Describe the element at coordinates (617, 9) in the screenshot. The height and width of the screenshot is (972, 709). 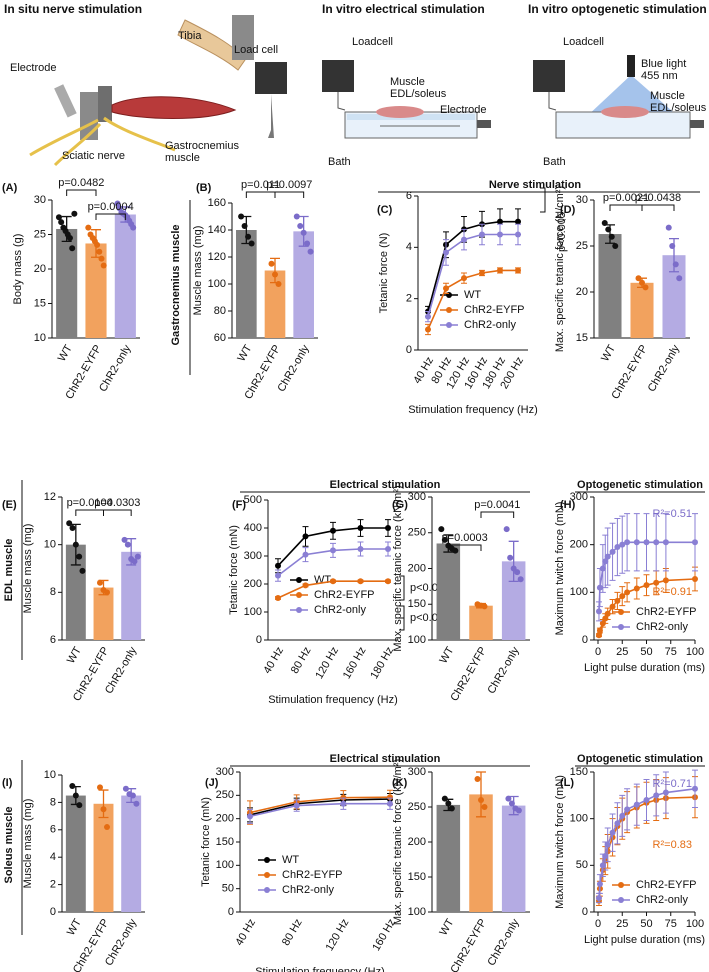
I see `illustration-title: In vitro optogenetic stimulation` at that location.